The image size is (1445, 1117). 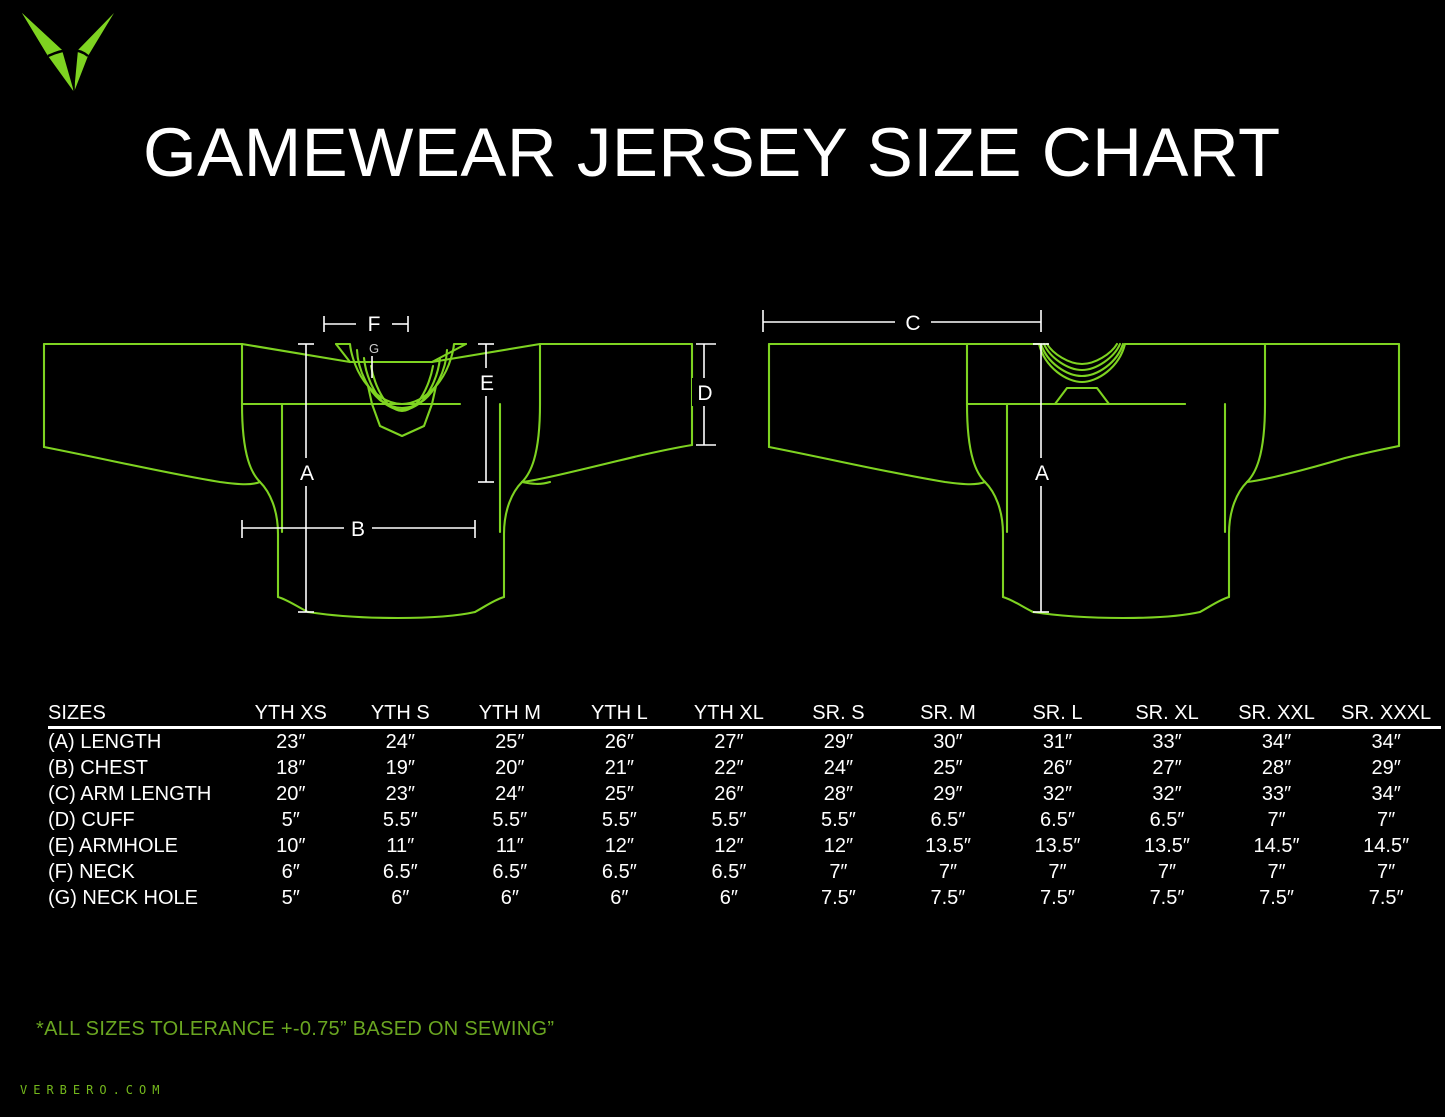 What do you see at coordinates (1386, 768) in the screenshot?
I see `cell-chest-sr-xxxl: 29″` at bounding box center [1386, 768].